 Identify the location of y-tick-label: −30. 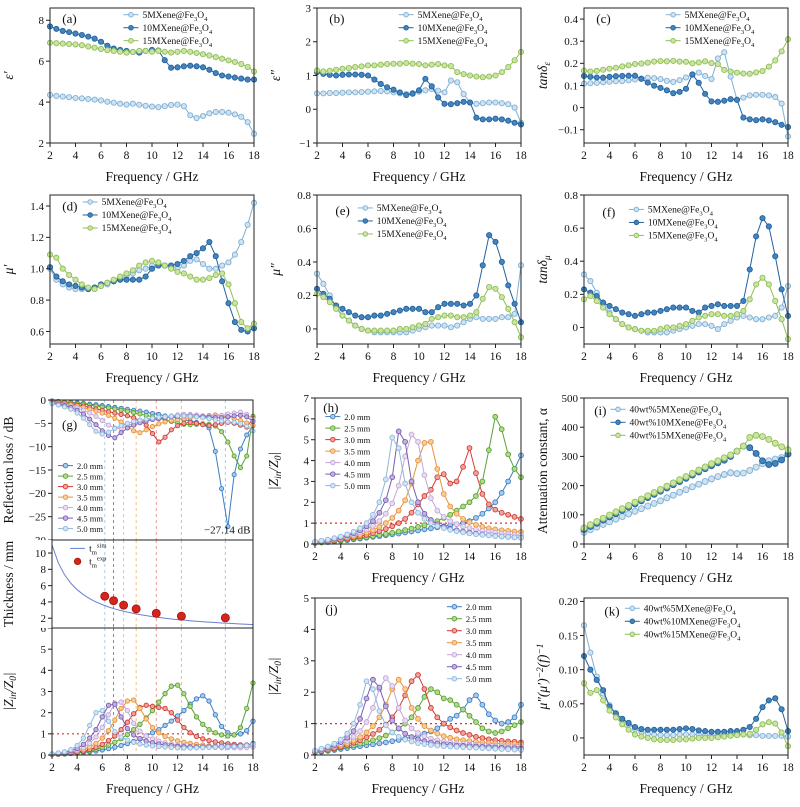
(38, 537).